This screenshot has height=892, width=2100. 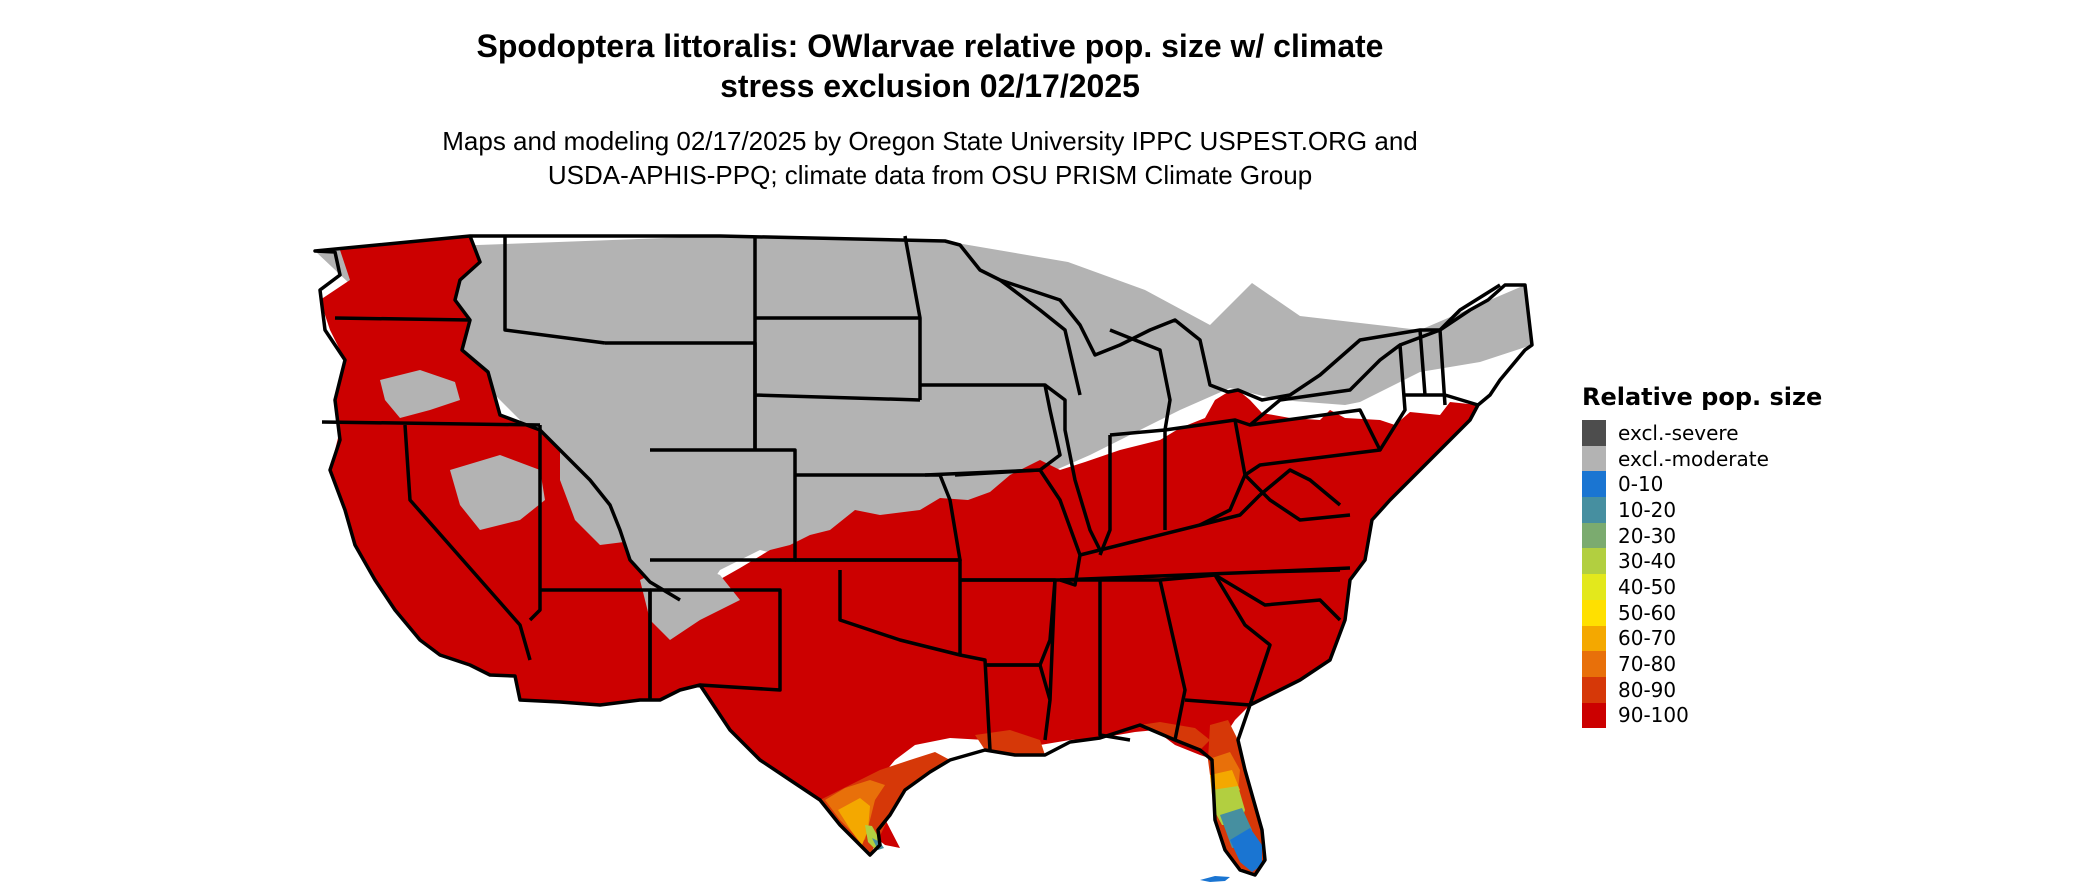 What do you see at coordinates (1702, 664) in the screenshot?
I see `legend-item: 70-80` at bounding box center [1702, 664].